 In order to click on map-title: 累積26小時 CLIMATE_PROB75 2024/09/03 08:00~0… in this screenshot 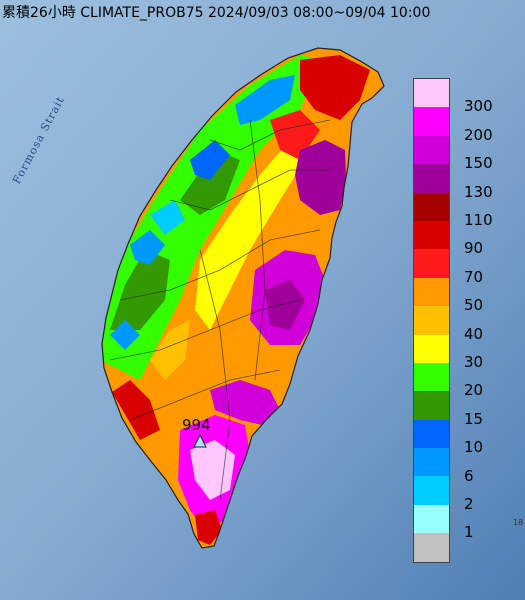, I will do `click(216, 13)`.